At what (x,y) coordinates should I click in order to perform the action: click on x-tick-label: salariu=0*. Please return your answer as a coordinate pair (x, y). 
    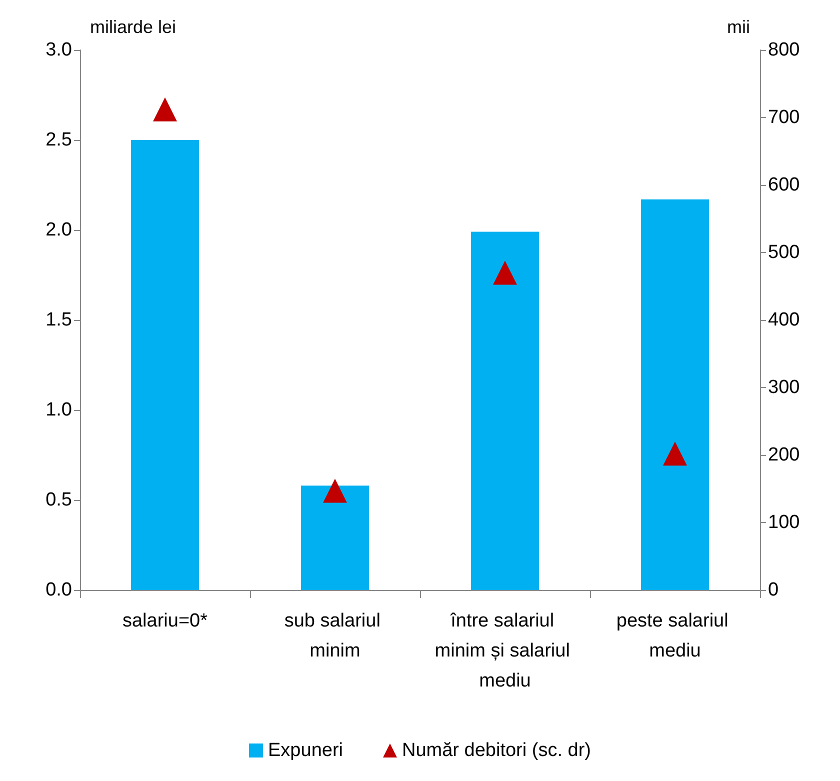
    Looking at the image, I should click on (165, 621).